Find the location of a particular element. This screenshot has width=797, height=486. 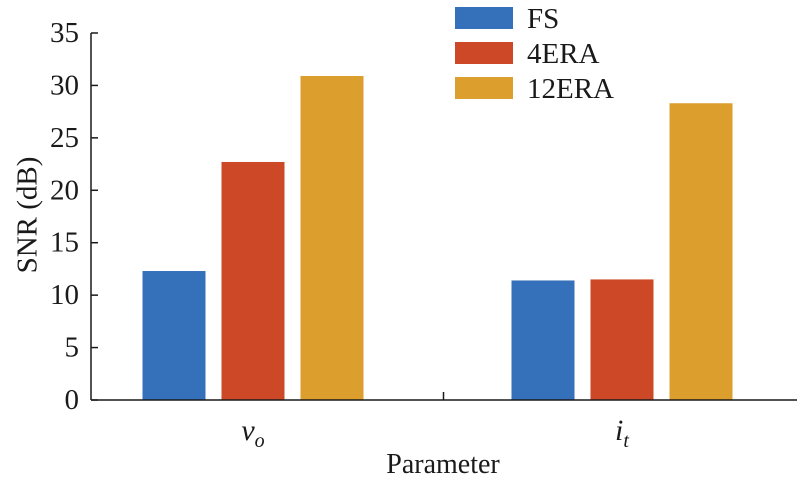

legend-label-12era: 12ERA is located at coordinates (570, 89).